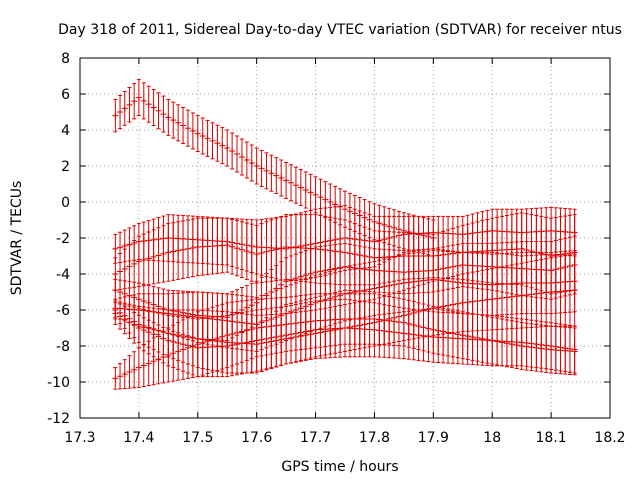 The width and height of the screenshot is (640, 480). Describe the element at coordinates (315, 438) in the screenshot. I see `x-tick-label: 17.7` at that location.